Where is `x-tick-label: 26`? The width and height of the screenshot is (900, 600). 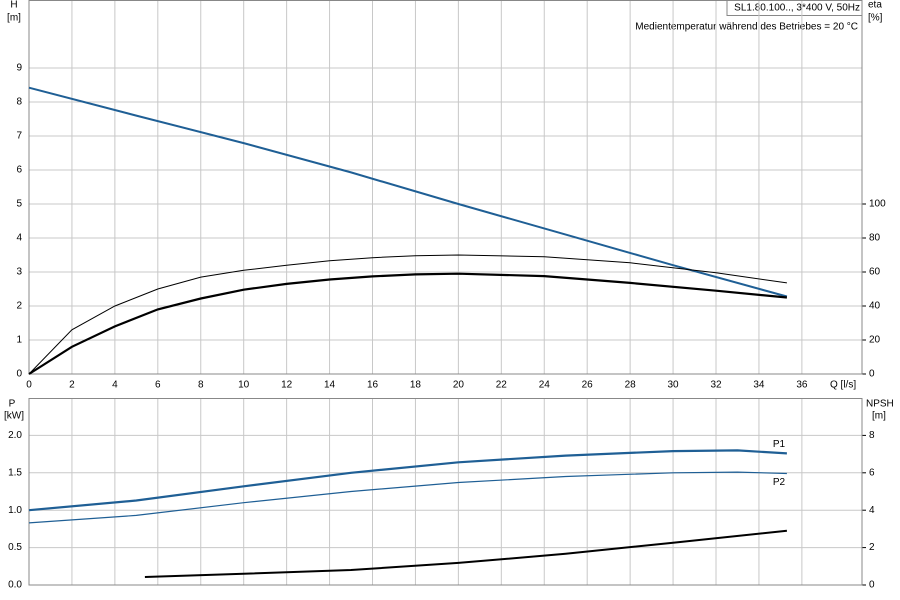
x-tick-label: 26 is located at coordinates (588, 385).